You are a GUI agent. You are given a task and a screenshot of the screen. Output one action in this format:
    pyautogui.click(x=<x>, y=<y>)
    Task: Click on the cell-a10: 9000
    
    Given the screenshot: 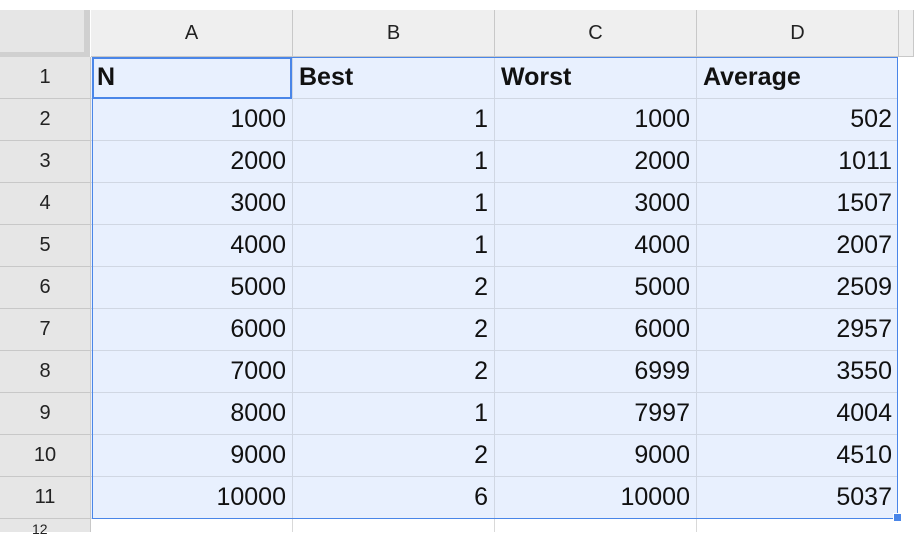 What is the action you would take?
    pyautogui.click(x=192, y=456)
    